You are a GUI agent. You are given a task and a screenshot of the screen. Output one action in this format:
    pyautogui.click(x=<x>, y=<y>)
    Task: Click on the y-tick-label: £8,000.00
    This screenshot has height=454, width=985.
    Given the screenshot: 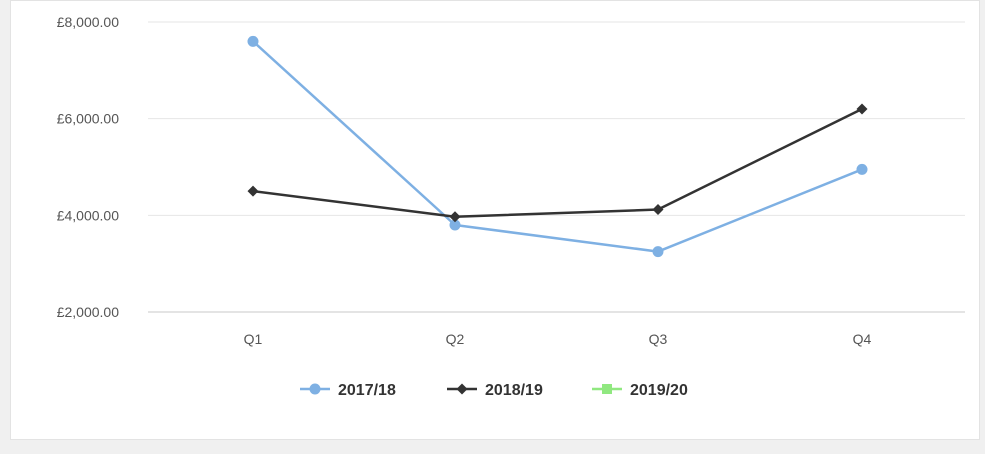 What is the action you would take?
    pyautogui.click(x=88, y=22)
    